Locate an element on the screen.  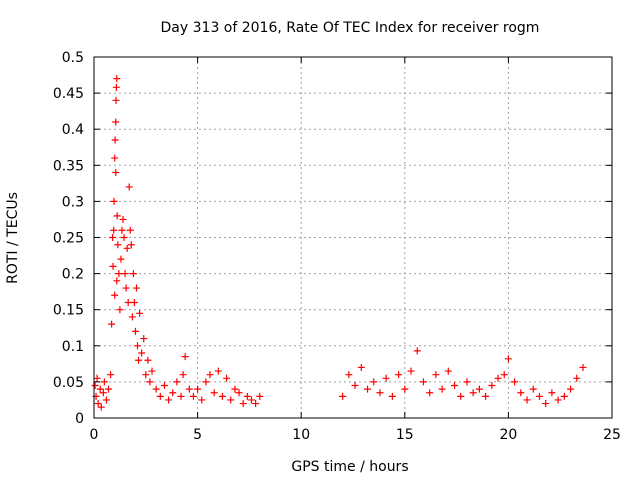
x-tick-label: 15 is located at coordinates (405, 435).